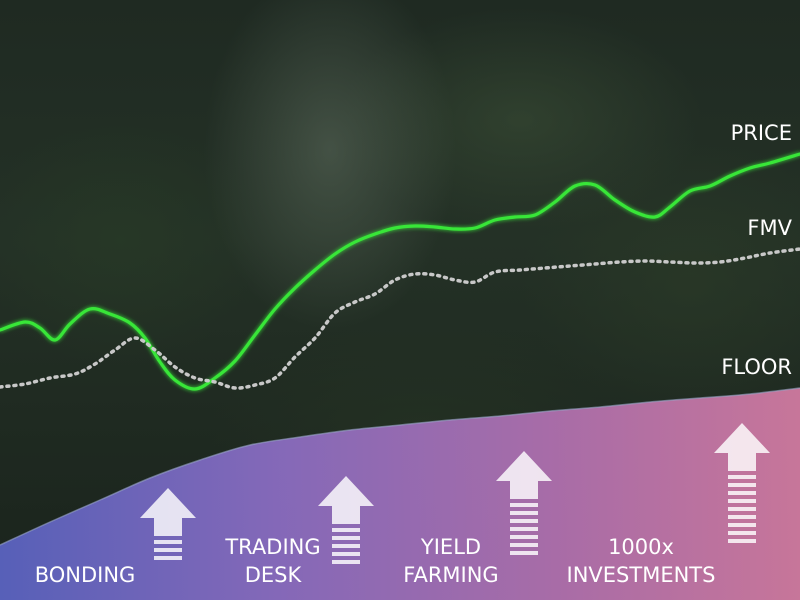 This screenshot has width=800, height=600. I want to click on annotation-0: BONDING, so click(115, 537).